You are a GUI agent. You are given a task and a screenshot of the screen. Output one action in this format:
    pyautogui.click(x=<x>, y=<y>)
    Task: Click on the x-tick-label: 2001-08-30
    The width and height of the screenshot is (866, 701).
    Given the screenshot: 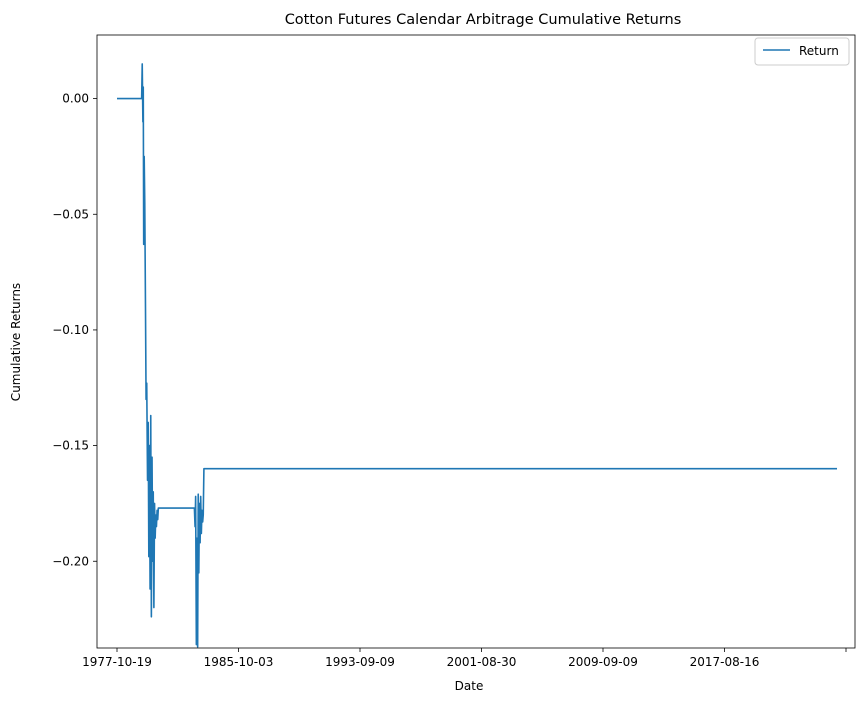 What is the action you would take?
    pyautogui.click(x=482, y=662)
    